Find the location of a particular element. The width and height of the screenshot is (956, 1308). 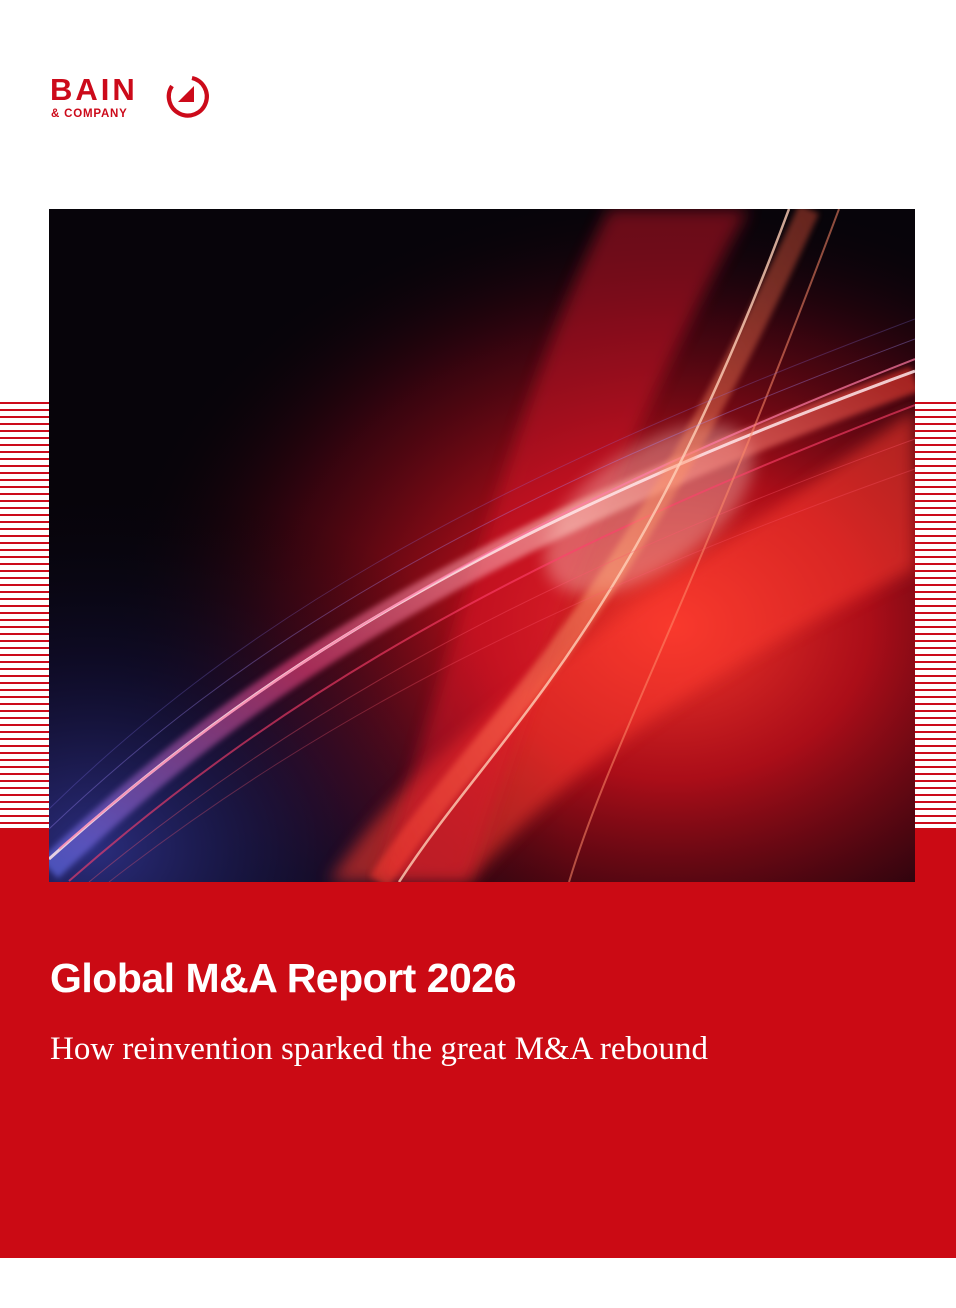

bain-logo: BAIN & COMPANY is located at coordinates (135, 100).